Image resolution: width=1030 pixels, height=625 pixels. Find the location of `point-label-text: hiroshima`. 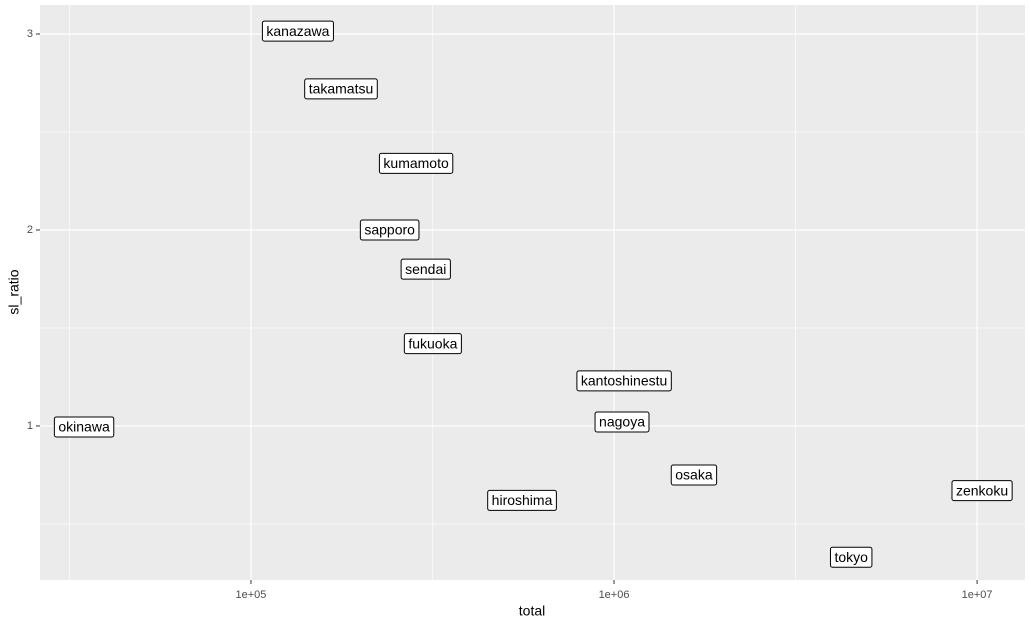

point-label-text: hiroshima is located at coordinates (522, 500).